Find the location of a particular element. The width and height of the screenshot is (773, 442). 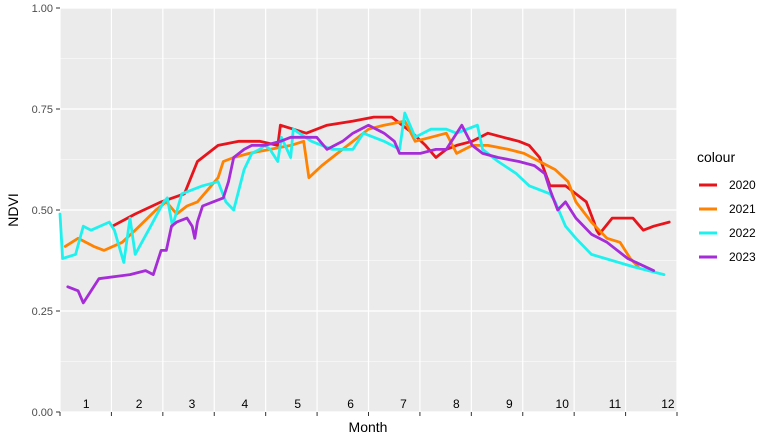

x-axis-title: Month is located at coordinates (368, 427).